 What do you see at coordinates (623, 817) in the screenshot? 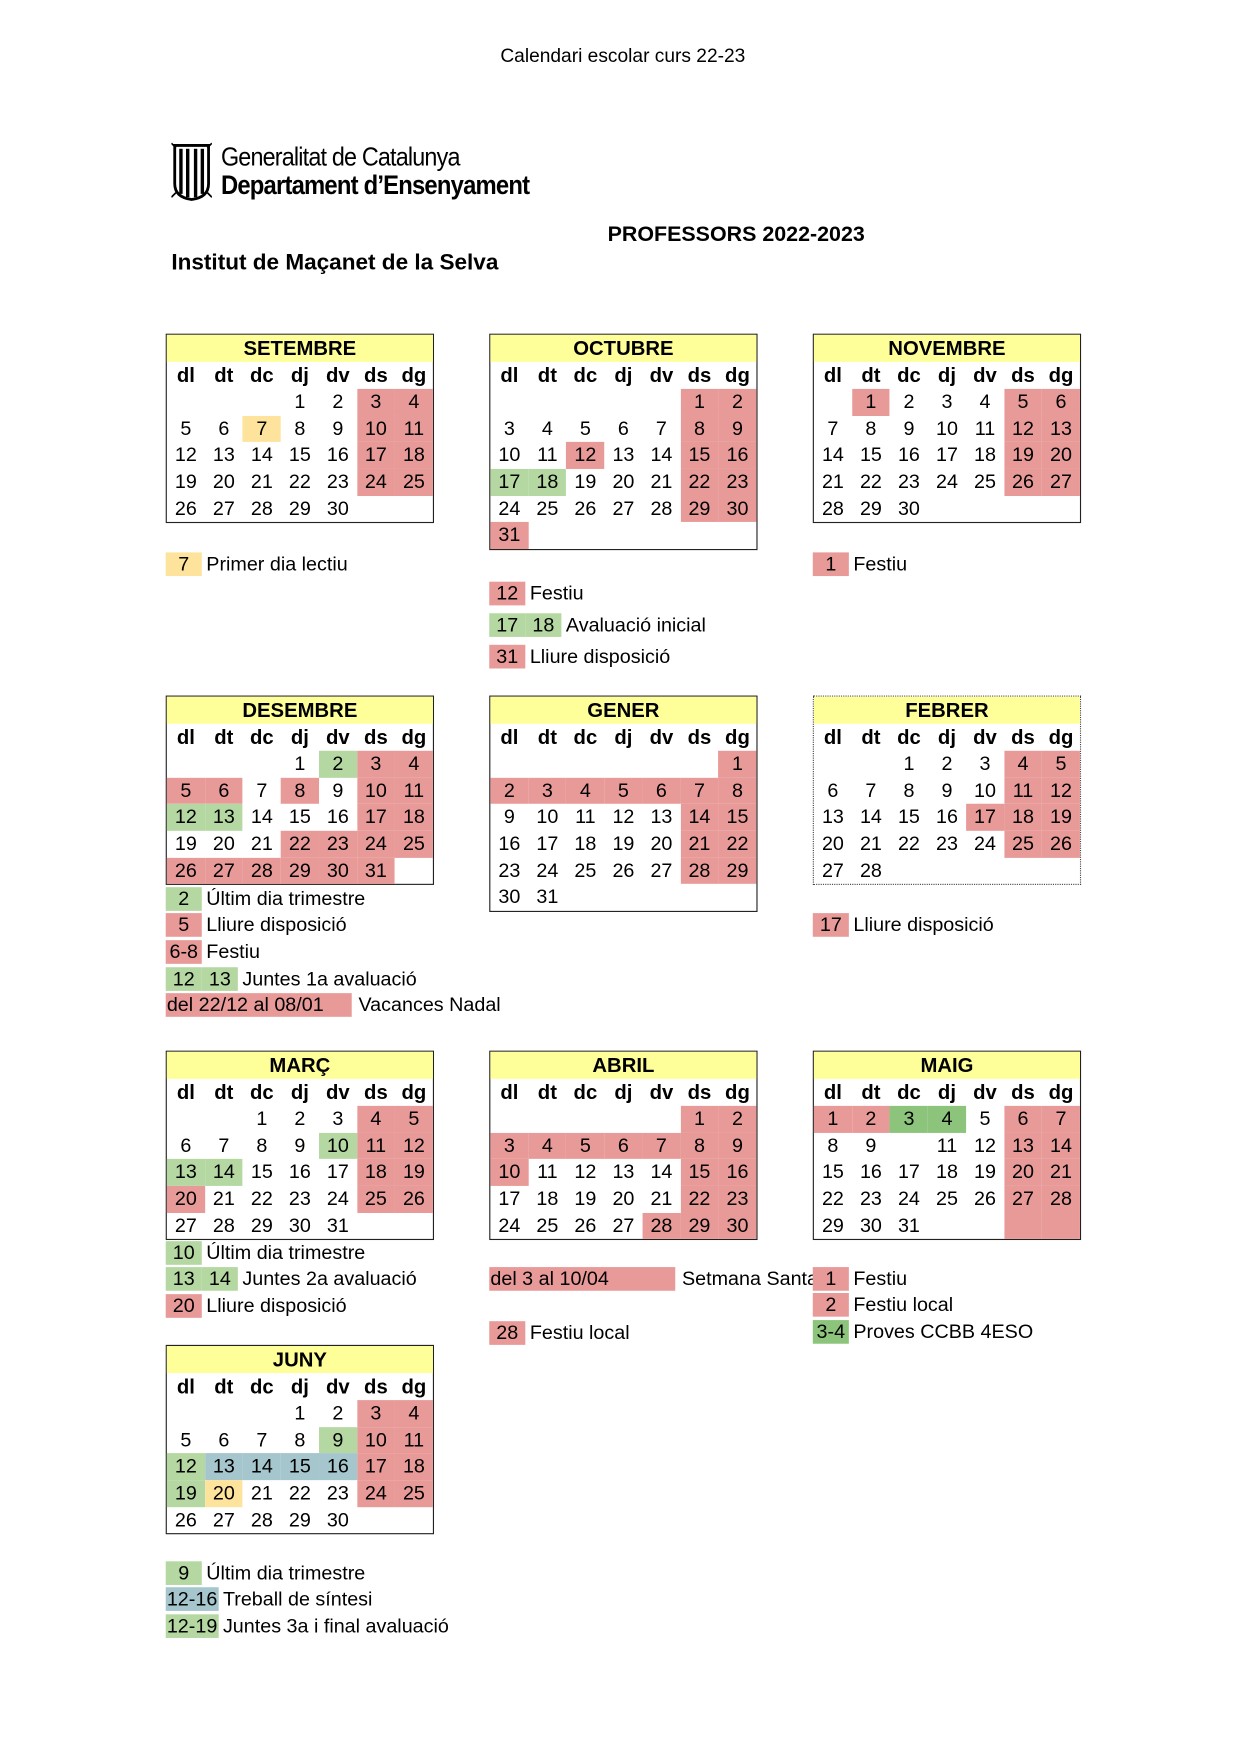
I see `week-row: 9 10 11 12 13 14 15` at bounding box center [623, 817].